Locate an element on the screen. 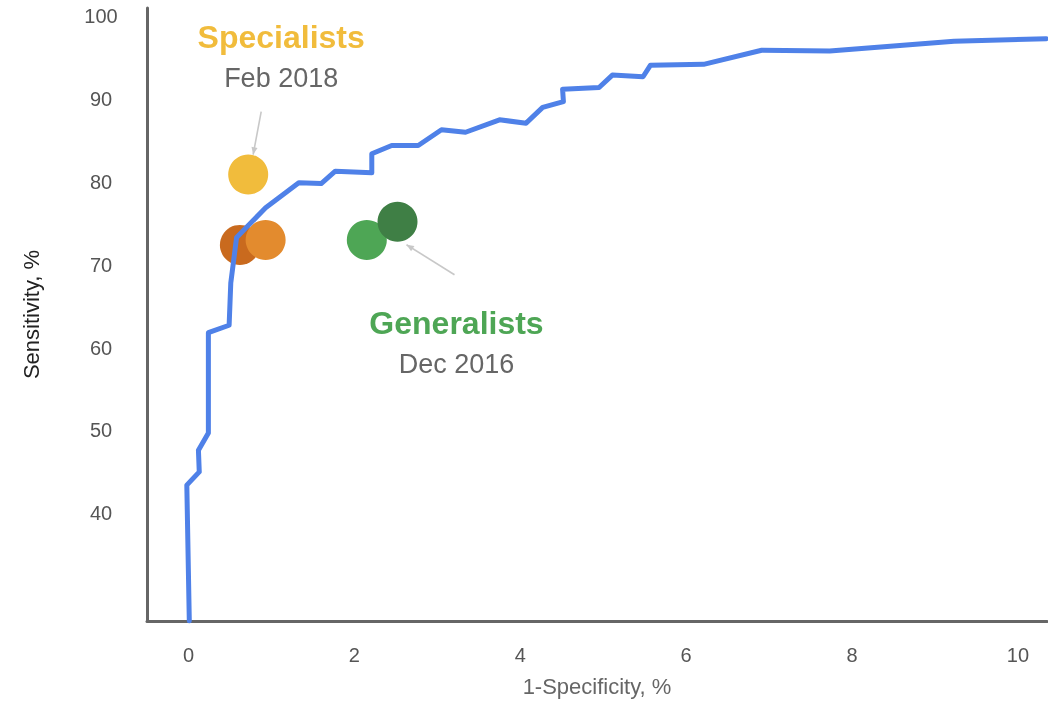 The height and width of the screenshot is (725, 1048). y-tick-label: 90 is located at coordinates (101, 99).